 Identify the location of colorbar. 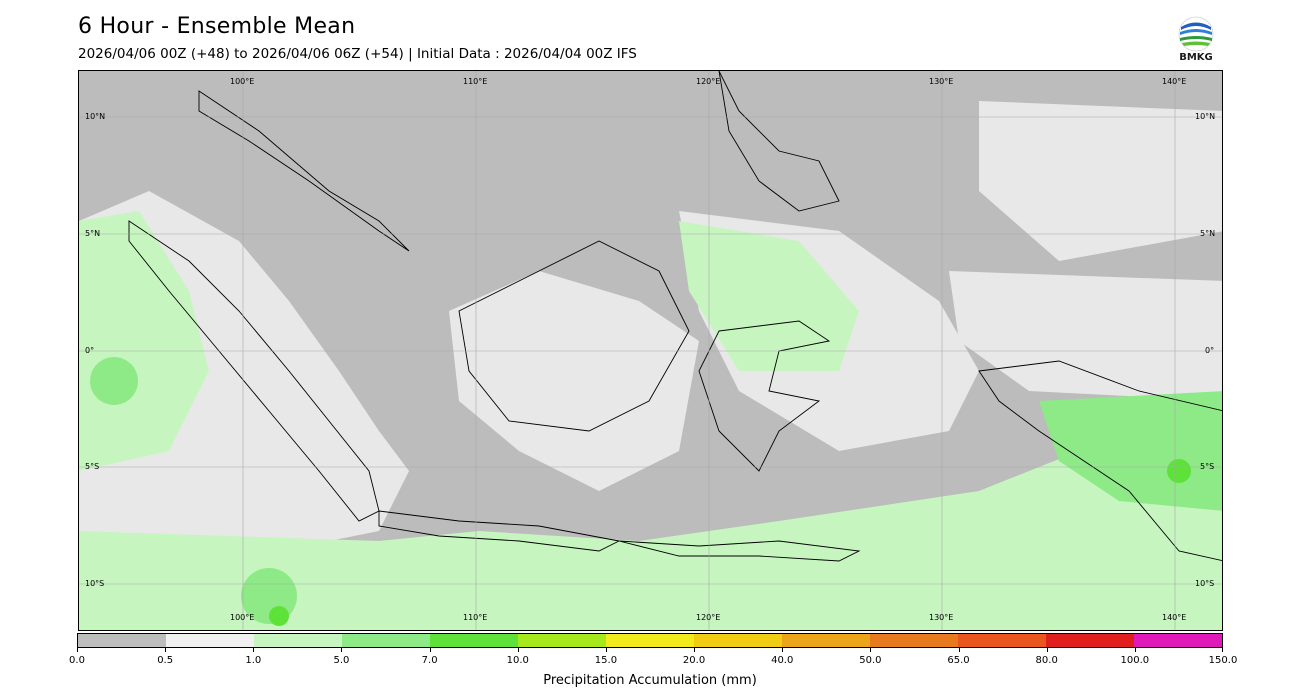
(650, 640).